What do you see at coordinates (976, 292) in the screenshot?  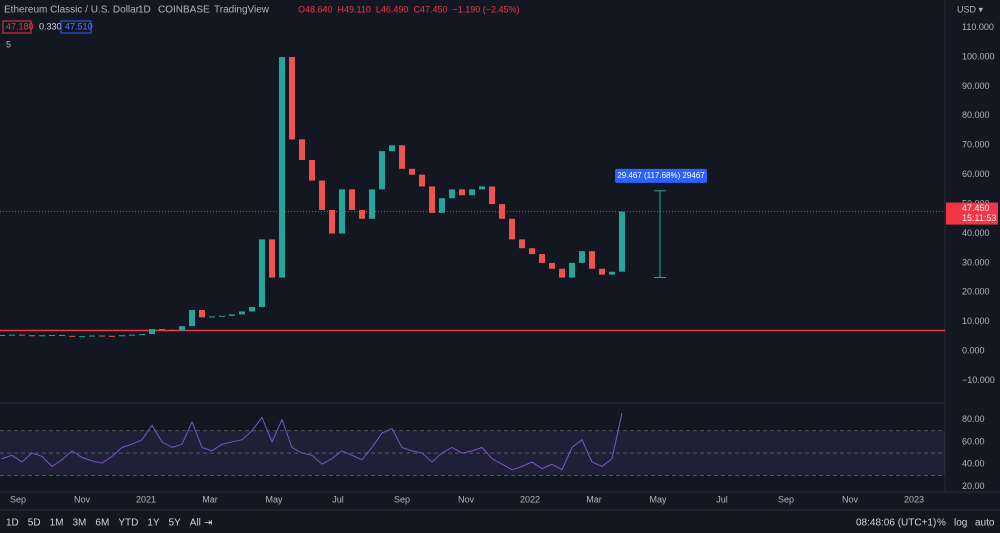 I see `price-tick-label: 20.000` at bounding box center [976, 292].